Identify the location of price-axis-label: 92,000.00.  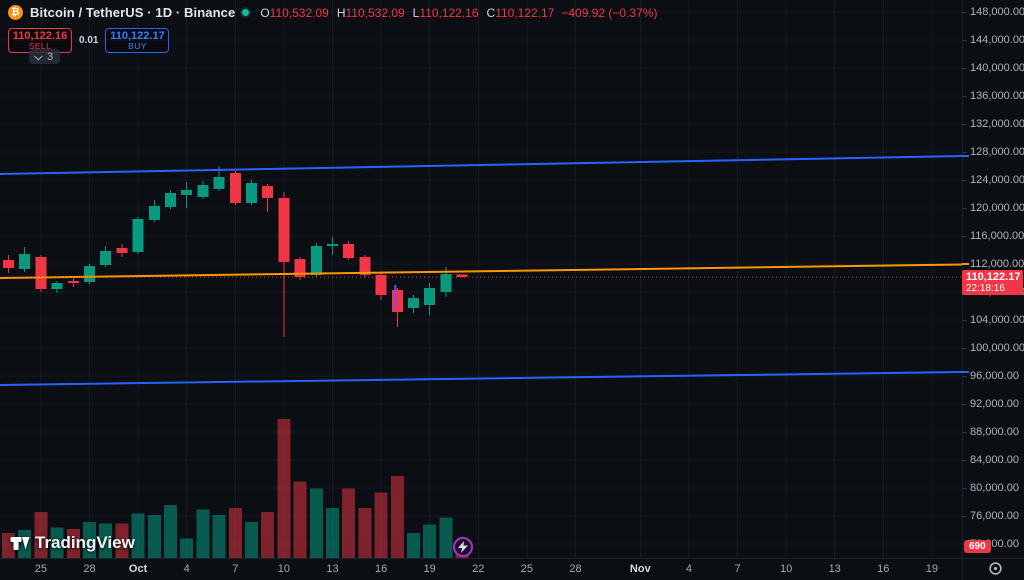
(994, 403).